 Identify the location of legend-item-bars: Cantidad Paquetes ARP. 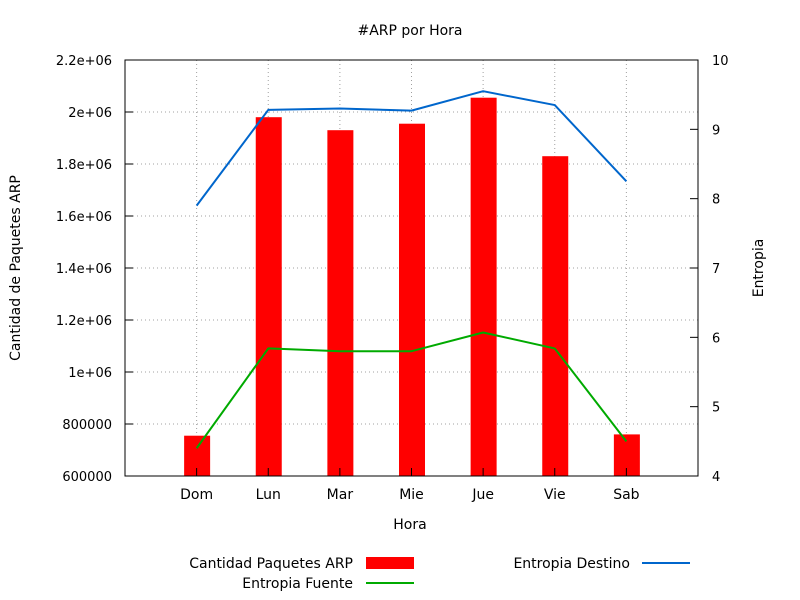
(301, 564).